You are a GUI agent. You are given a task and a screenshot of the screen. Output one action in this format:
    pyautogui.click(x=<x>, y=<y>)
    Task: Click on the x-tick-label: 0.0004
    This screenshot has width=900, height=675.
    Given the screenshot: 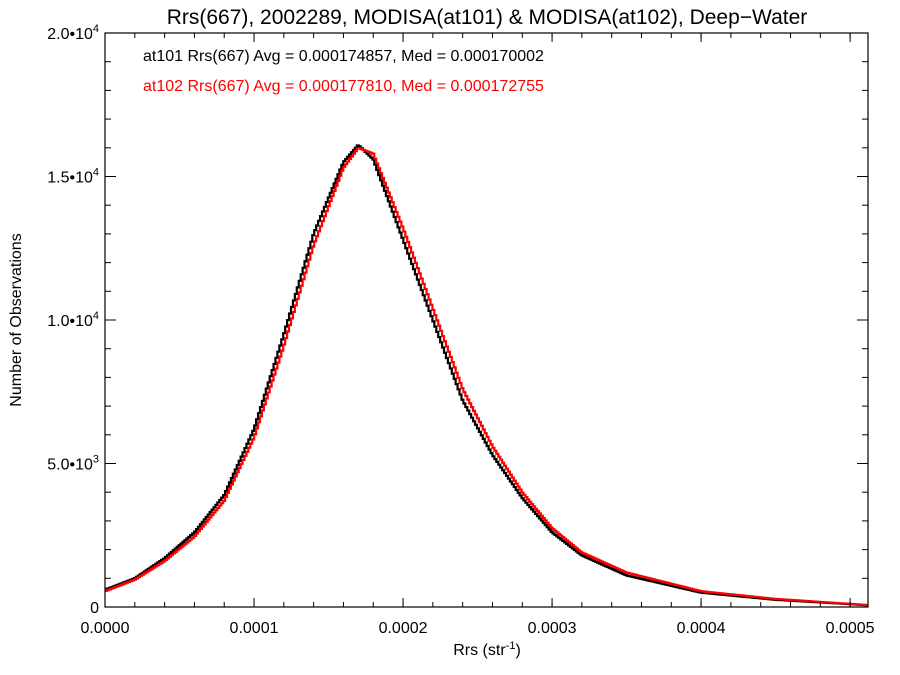 What is the action you would take?
    pyautogui.click(x=701, y=628)
    